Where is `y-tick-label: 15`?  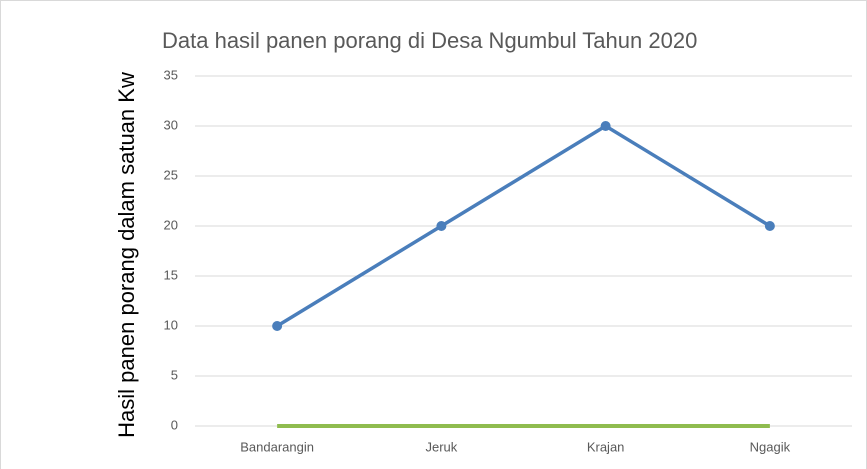 y-tick-label: 15 is located at coordinates (171, 274).